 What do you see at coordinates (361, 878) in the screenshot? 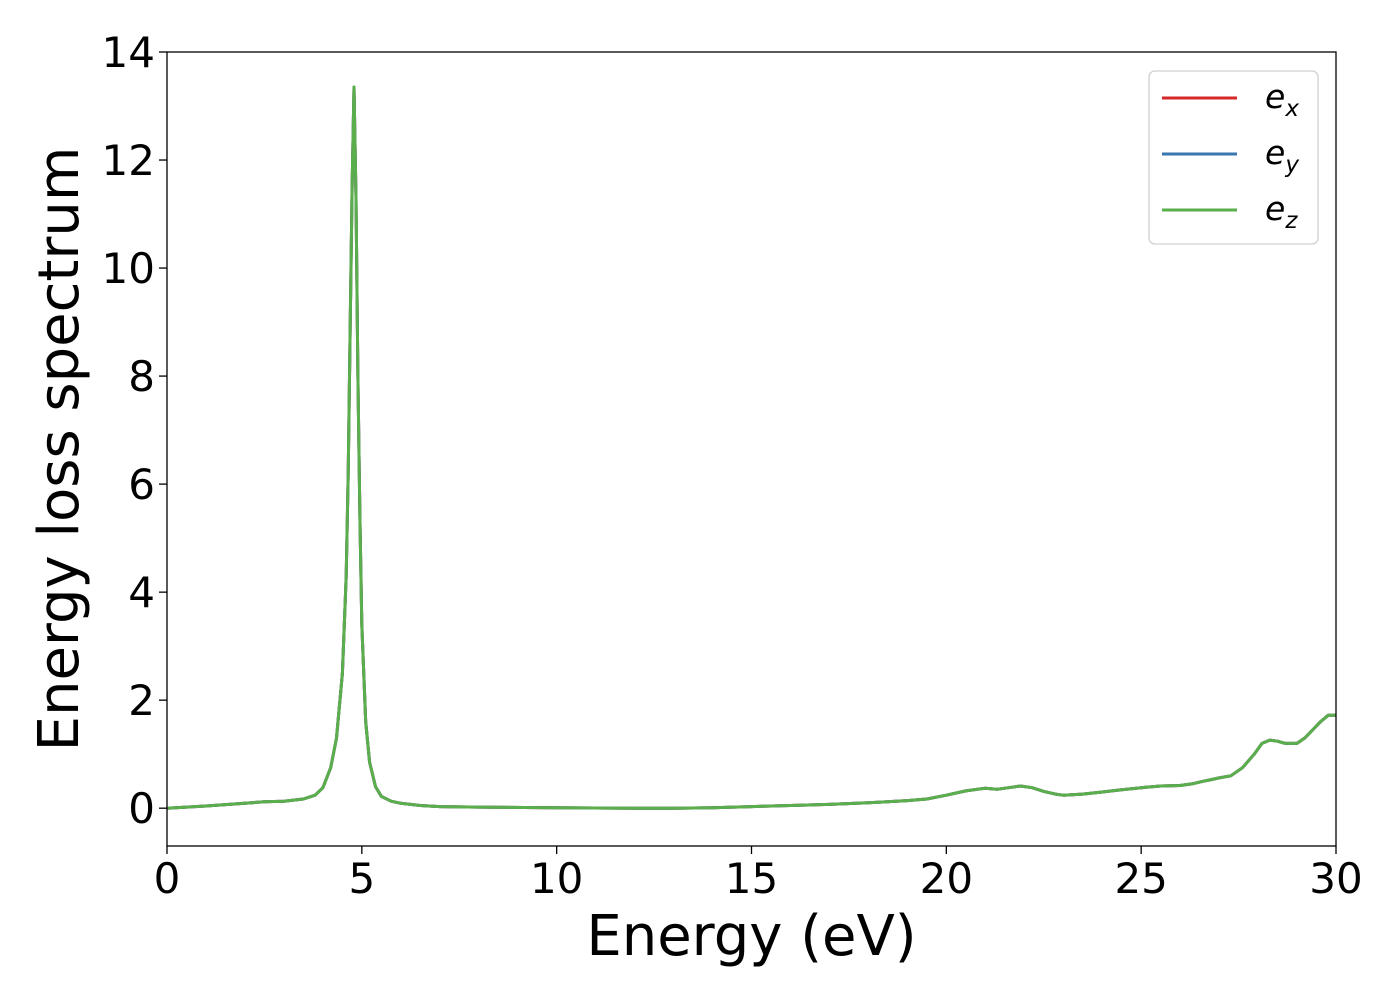
I see `x-tick-label: 5` at bounding box center [361, 878].